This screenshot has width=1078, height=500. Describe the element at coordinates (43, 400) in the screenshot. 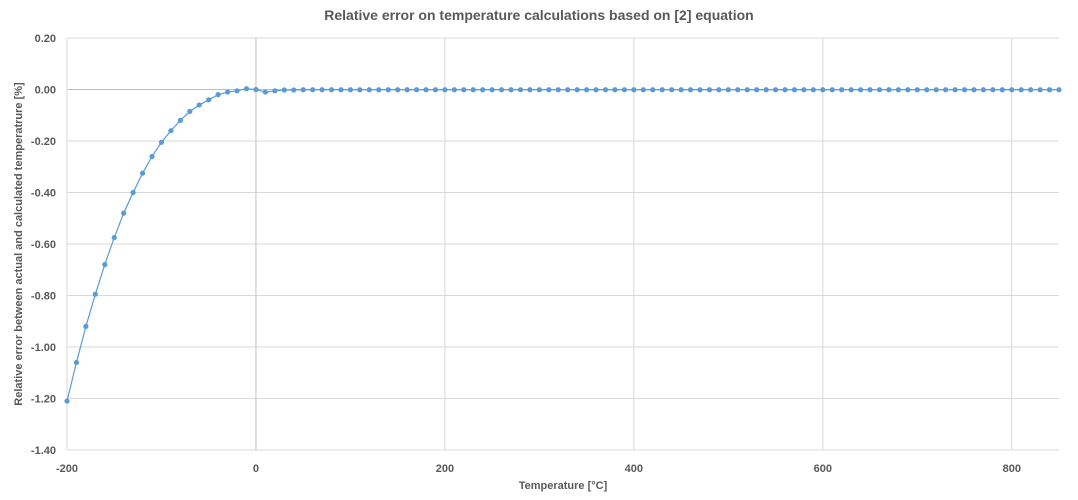

I see `y-tick-label: -1.20` at that location.